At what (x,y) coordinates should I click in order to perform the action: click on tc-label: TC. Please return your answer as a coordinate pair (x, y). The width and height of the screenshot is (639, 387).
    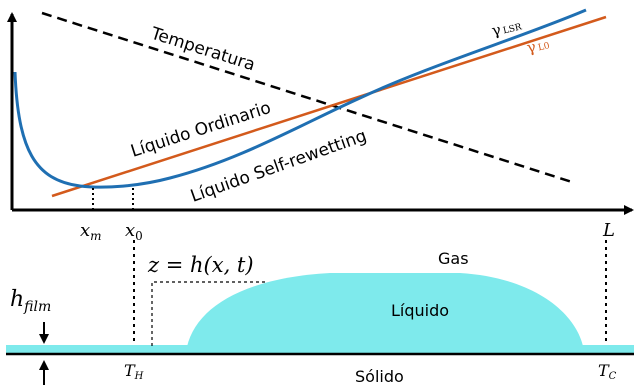
    Looking at the image, I should click on (607, 371).